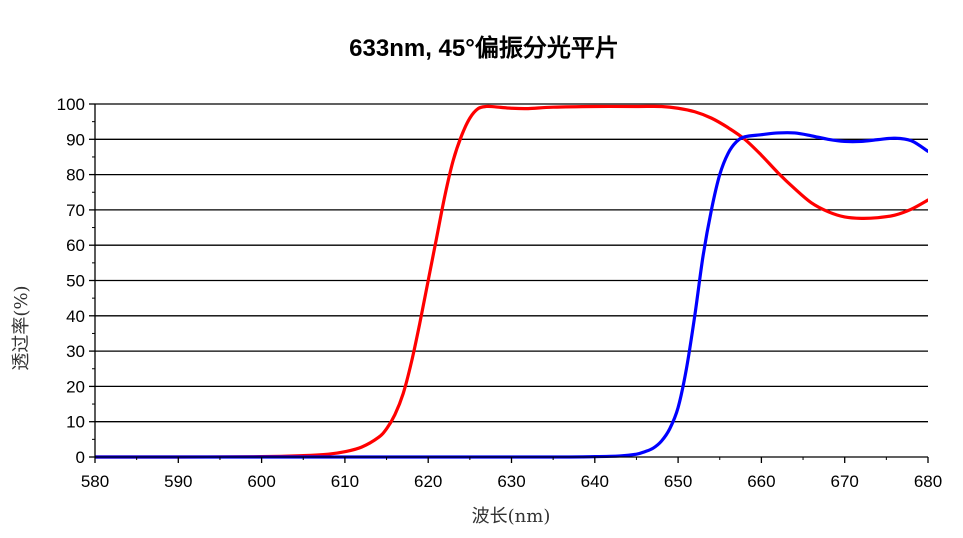 The image size is (963, 538). I want to click on y-tick-label-80: 80, so click(75, 175).